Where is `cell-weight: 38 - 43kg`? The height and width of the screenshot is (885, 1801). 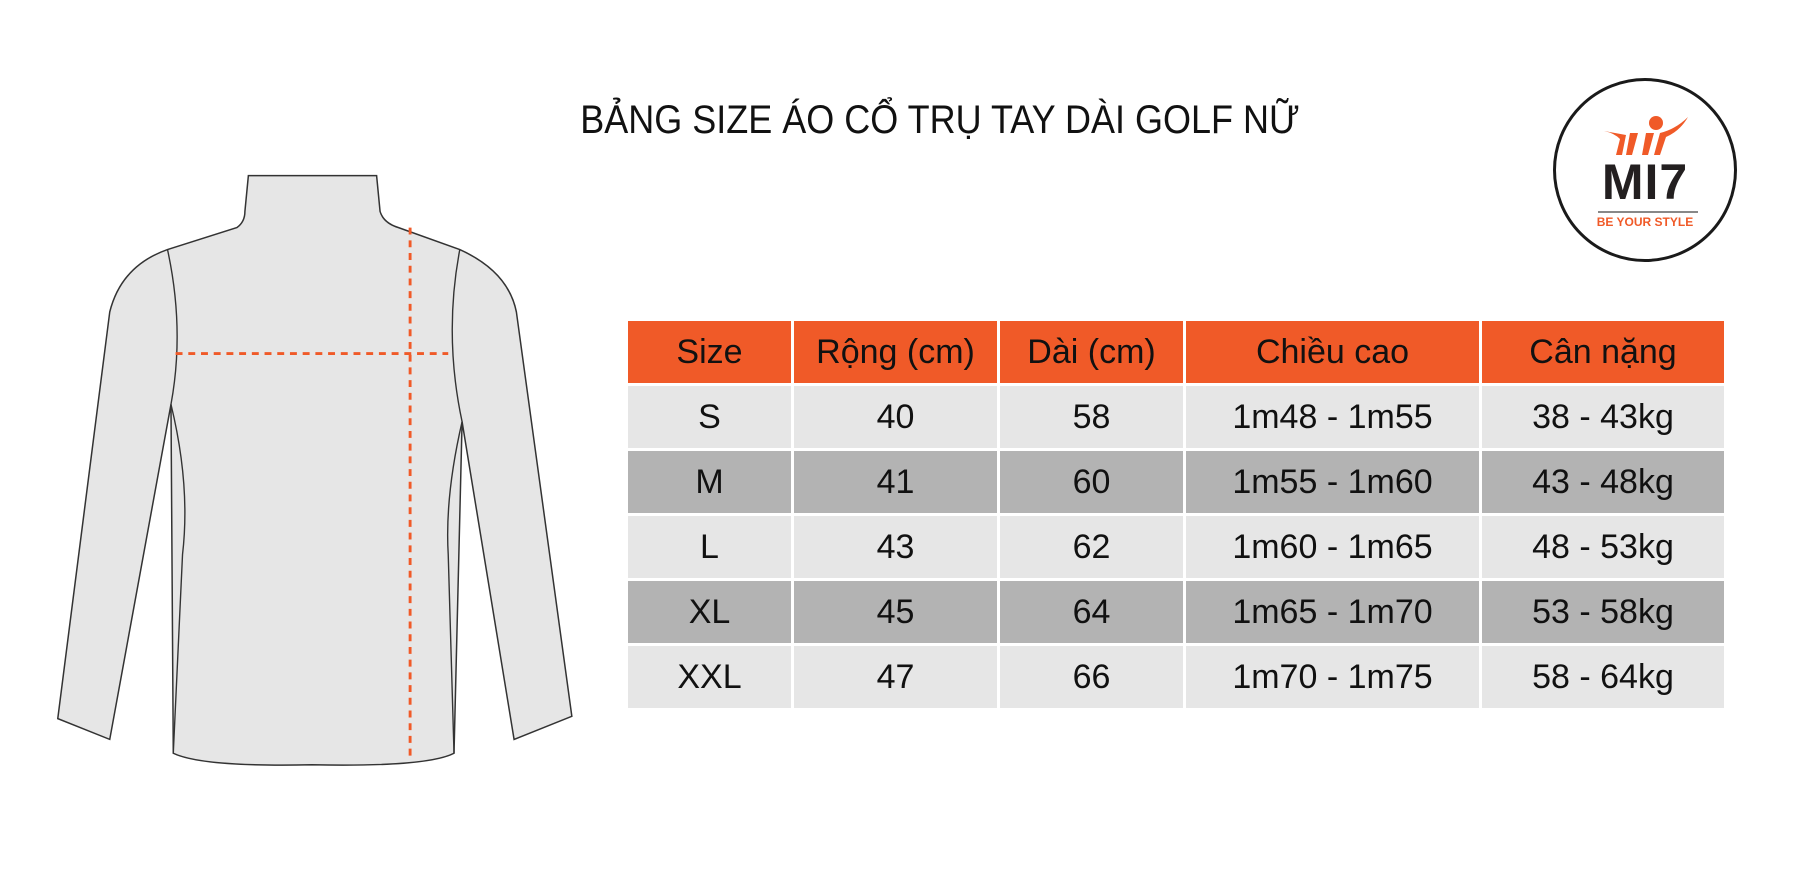 cell-weight: 38 - 43kg is located at coordinates (1603, 417).